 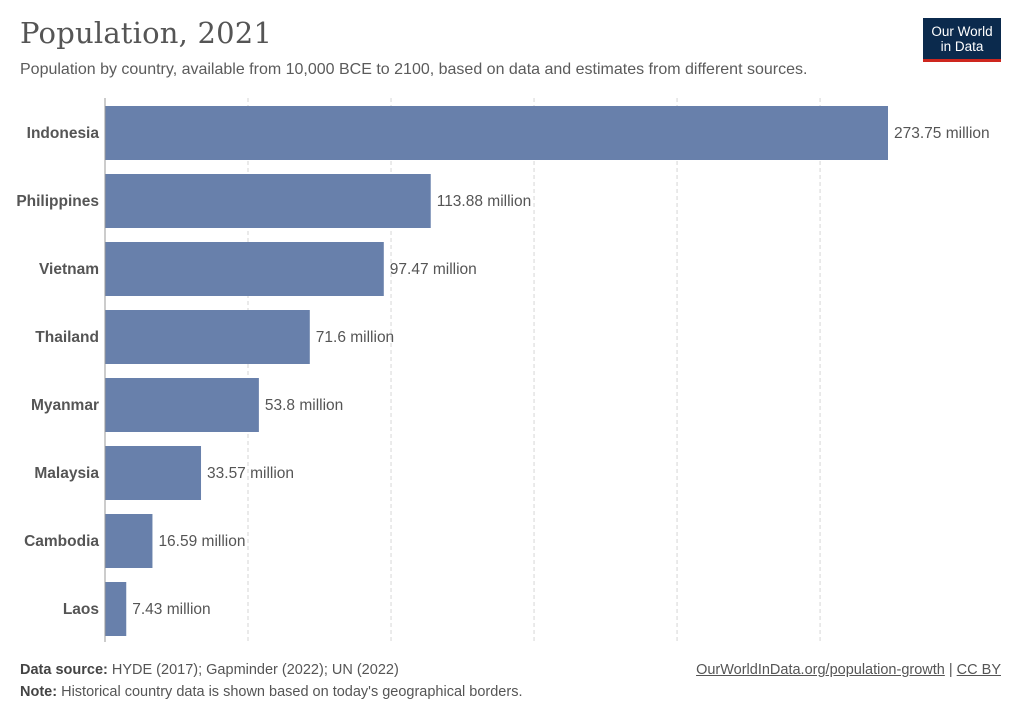 What do you see at coordinates (433, 269) in the screenshot?
I see `value-label: 97.47 million` at bounding box center [433, 269].